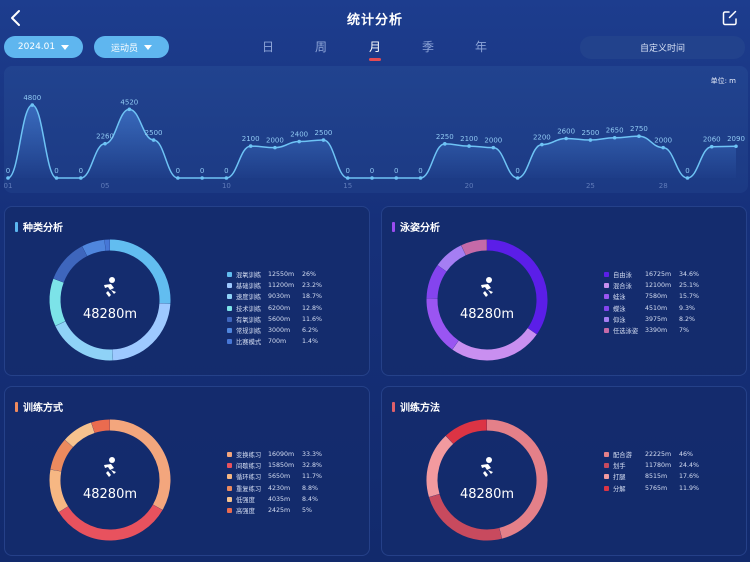 Image resolution: width=750 pixels, height=562 pixels. I want to click on legend-amount: 2425m, so click(279, 511).